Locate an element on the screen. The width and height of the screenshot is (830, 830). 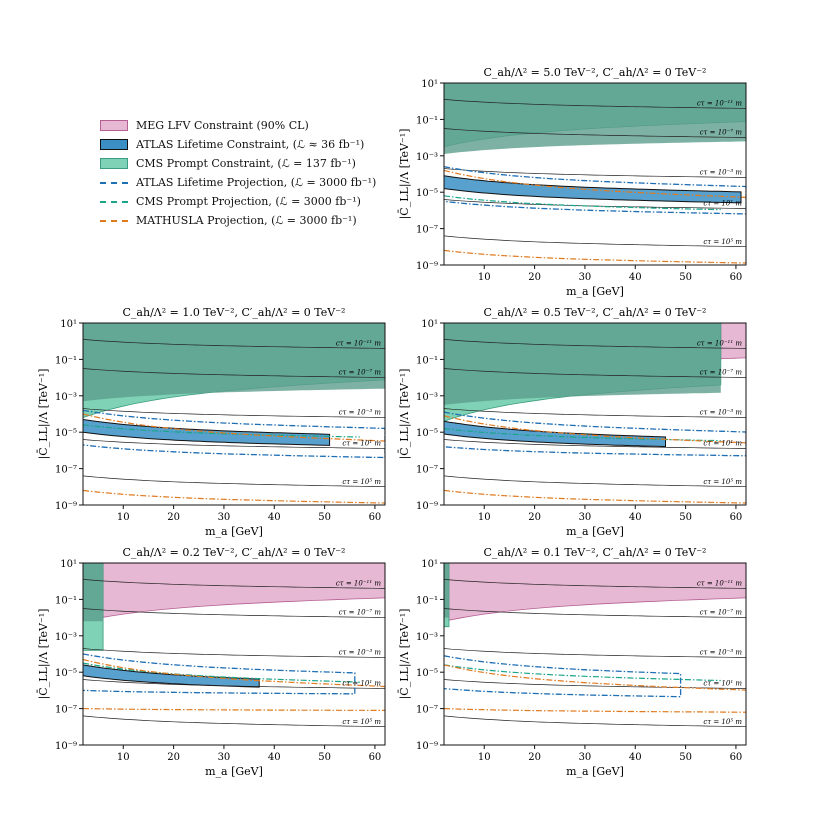
chart-title: C_ah/Λ² = 1.0 TeV⁻², C′_ah/Λ² = 0 TeV⁻² is located at coordinates (234, 312).